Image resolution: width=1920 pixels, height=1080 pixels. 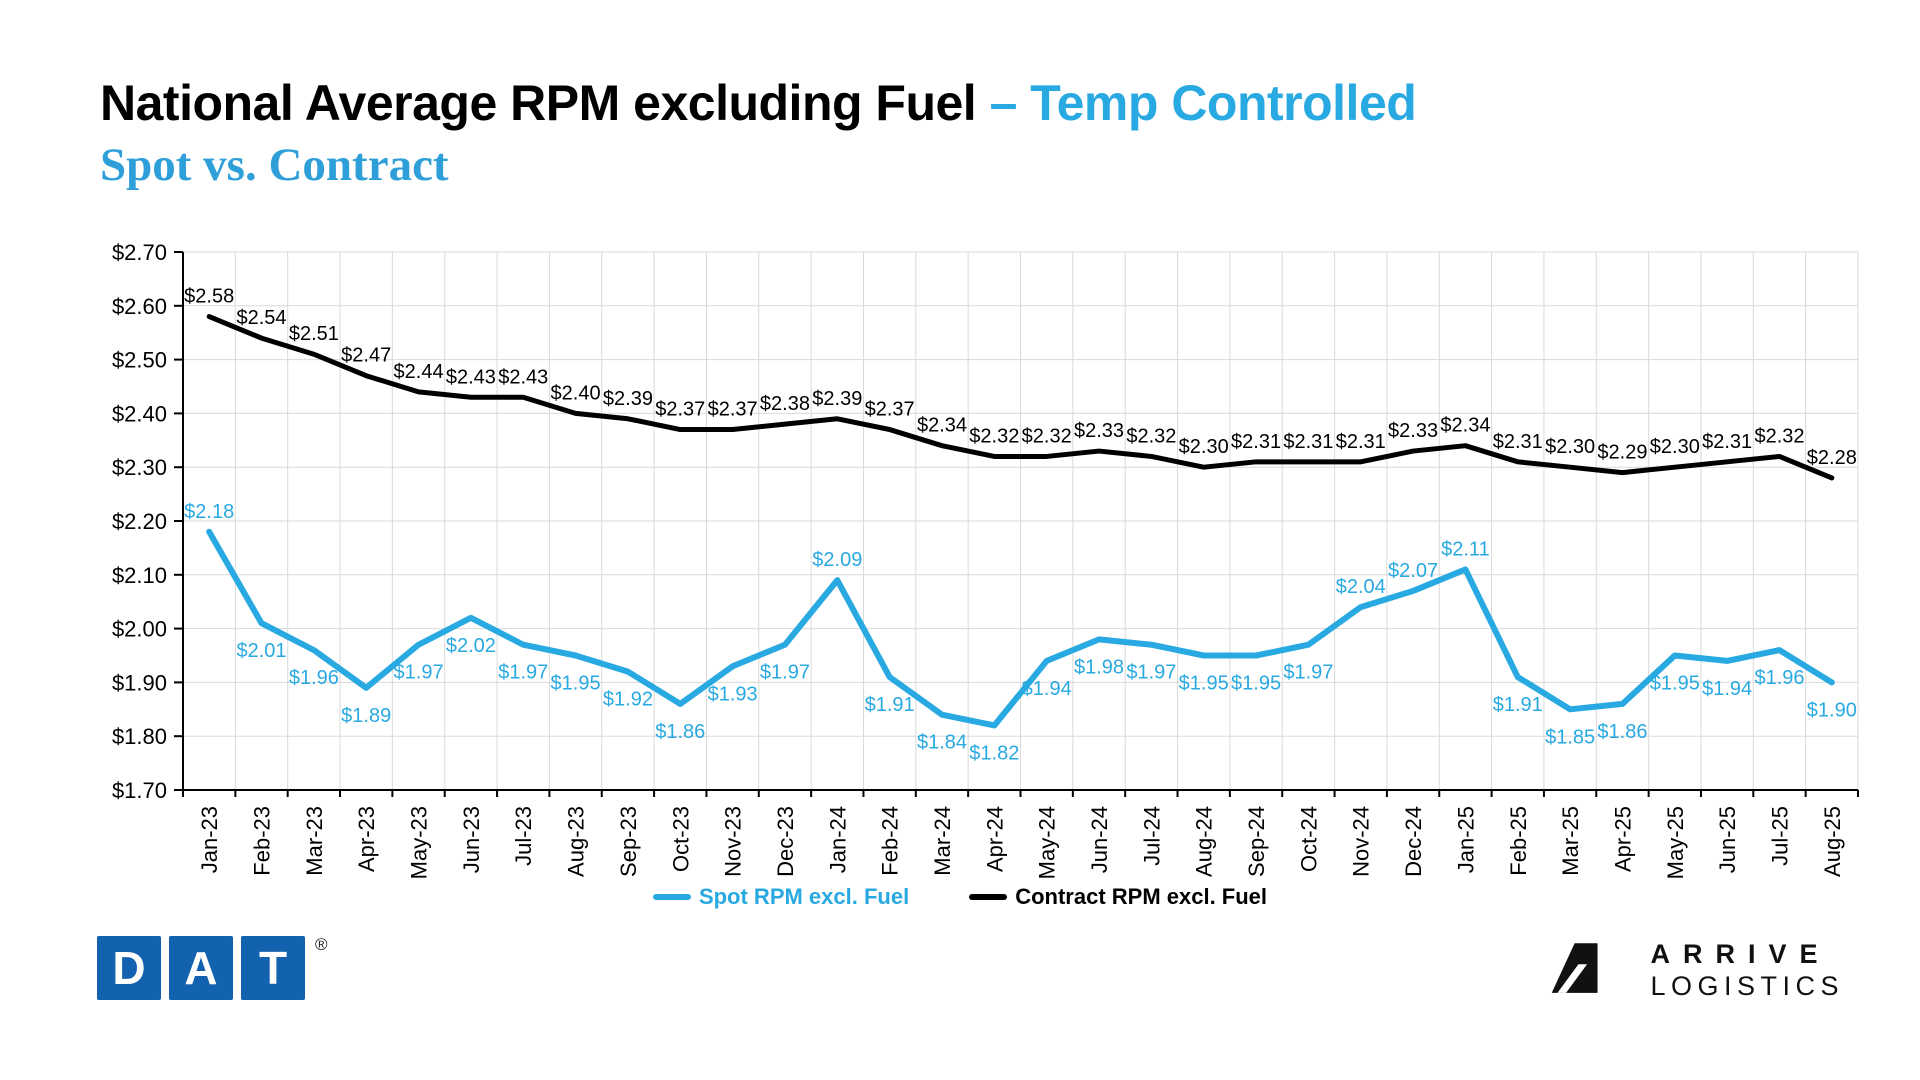 What do you see at coordinates (538, 103) in the screenshot?
I see `title-main: National Average RPM excluding Fuel` at bounding box center [538, 103].